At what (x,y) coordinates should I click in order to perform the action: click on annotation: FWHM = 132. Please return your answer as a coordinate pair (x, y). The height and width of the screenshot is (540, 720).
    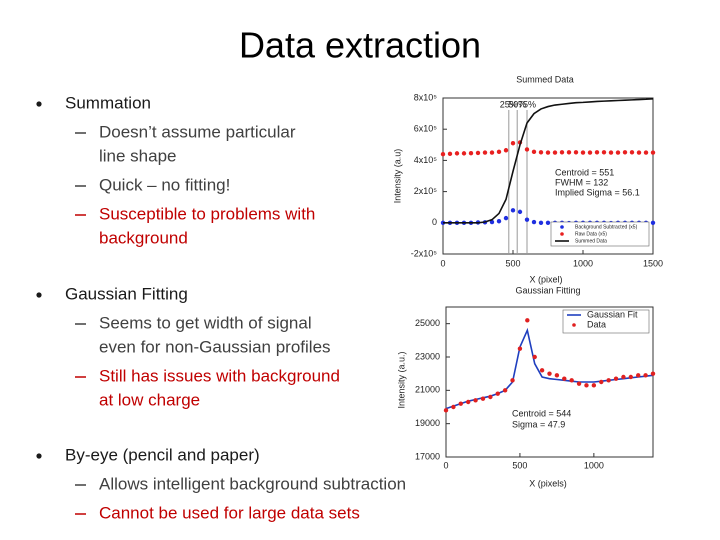
    Looking at the image, I should click on (581, 182).